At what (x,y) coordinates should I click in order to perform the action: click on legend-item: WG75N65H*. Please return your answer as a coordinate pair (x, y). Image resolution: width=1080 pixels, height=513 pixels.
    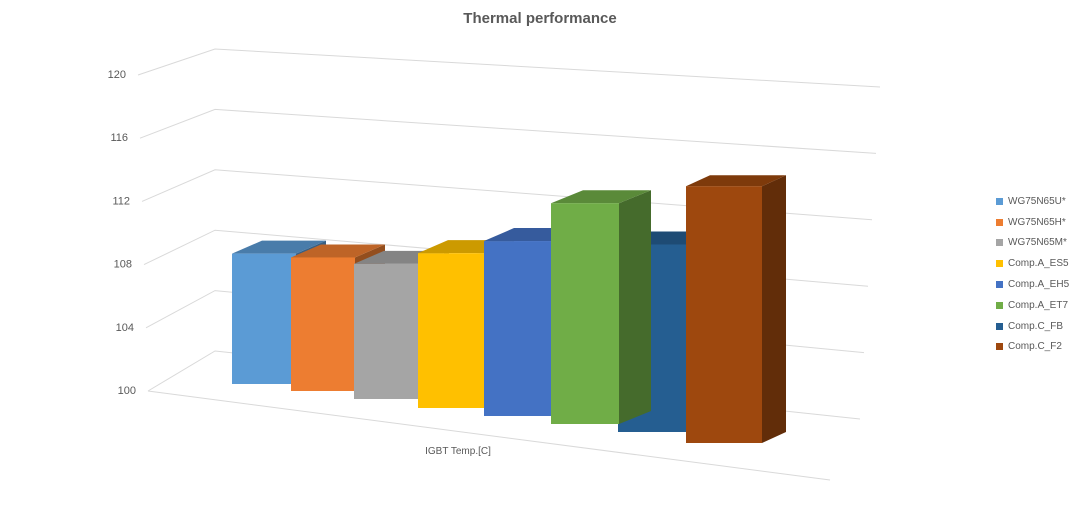
    Looking at the image, I should click on (1032, 222).